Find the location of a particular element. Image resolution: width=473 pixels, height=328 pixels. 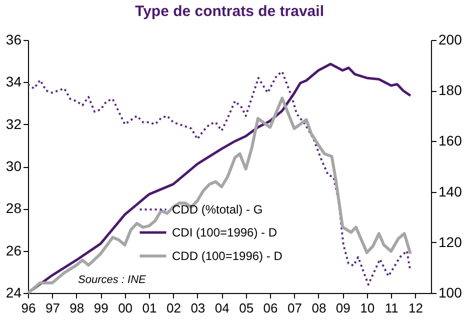

y-tick-label: 36 is located at coordinates (14, 40).